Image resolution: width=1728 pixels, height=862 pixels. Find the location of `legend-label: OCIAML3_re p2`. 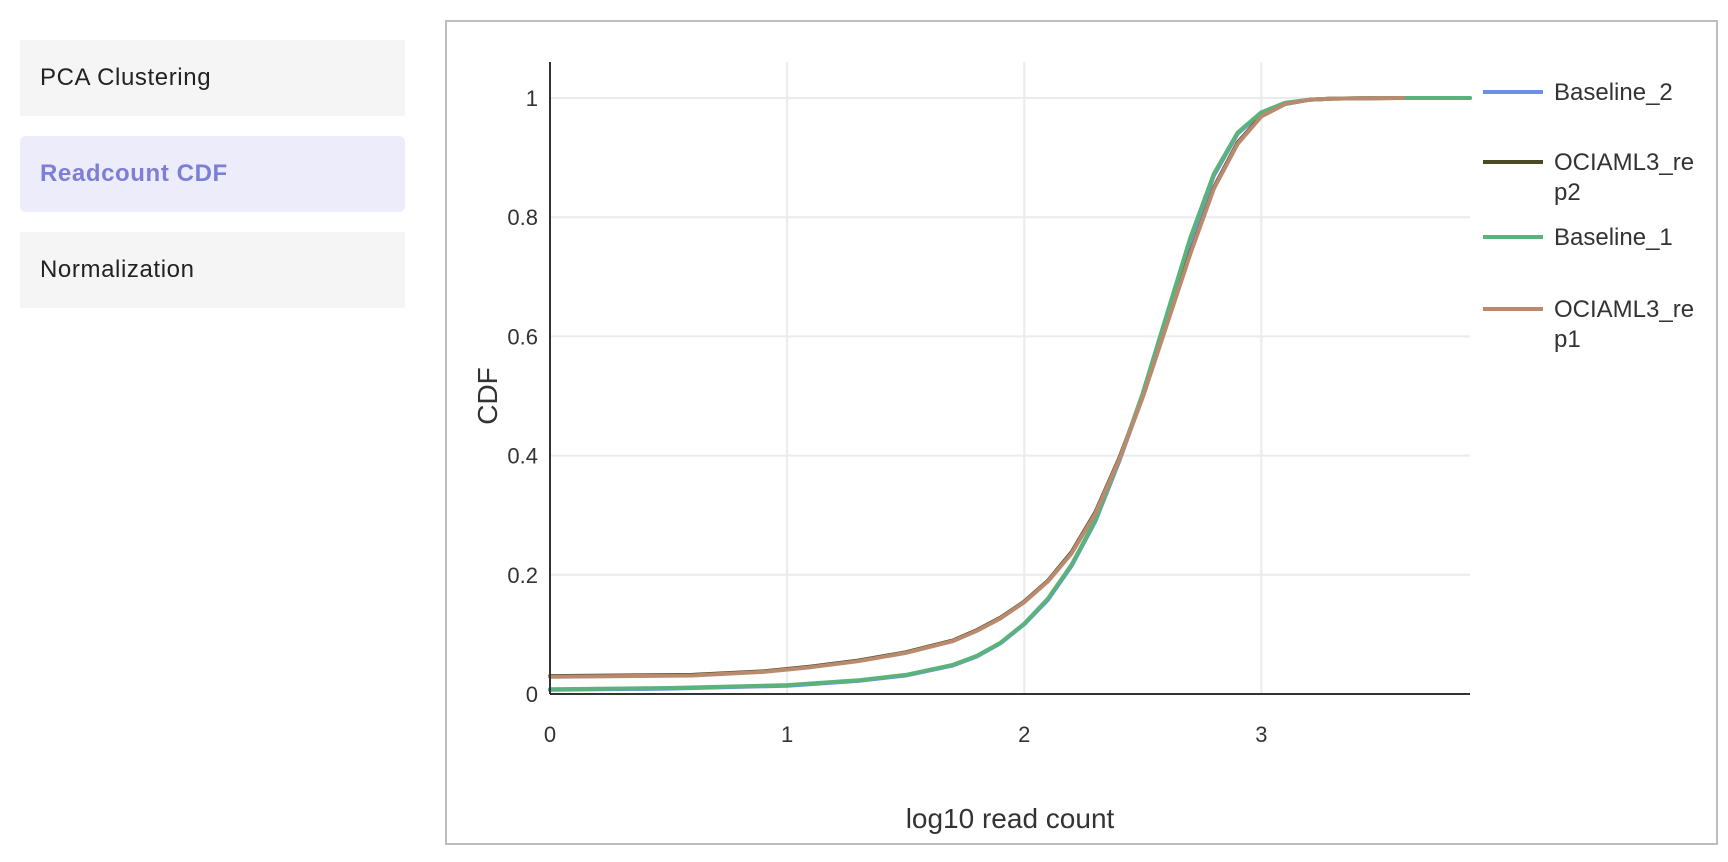

legend-label: OCIAML3_re p2 is located at coordinates (1624, 177).